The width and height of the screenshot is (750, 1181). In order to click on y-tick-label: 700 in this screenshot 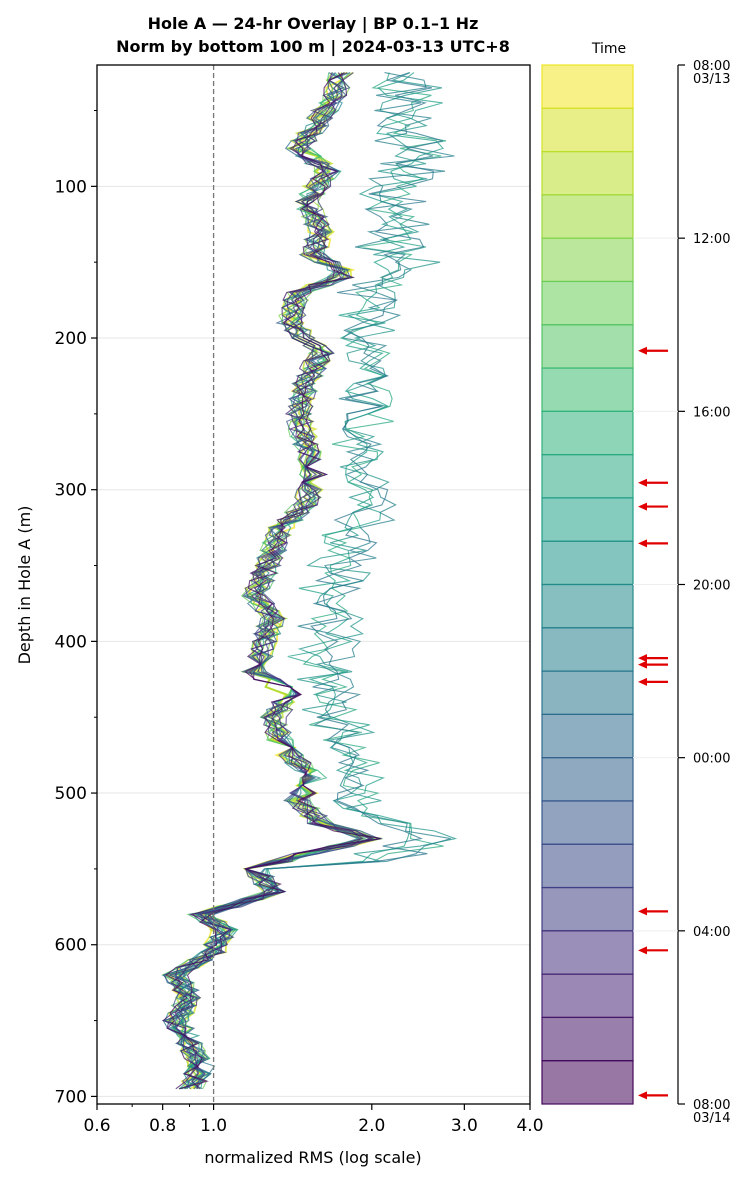, I will do `click(71, 1097)`.